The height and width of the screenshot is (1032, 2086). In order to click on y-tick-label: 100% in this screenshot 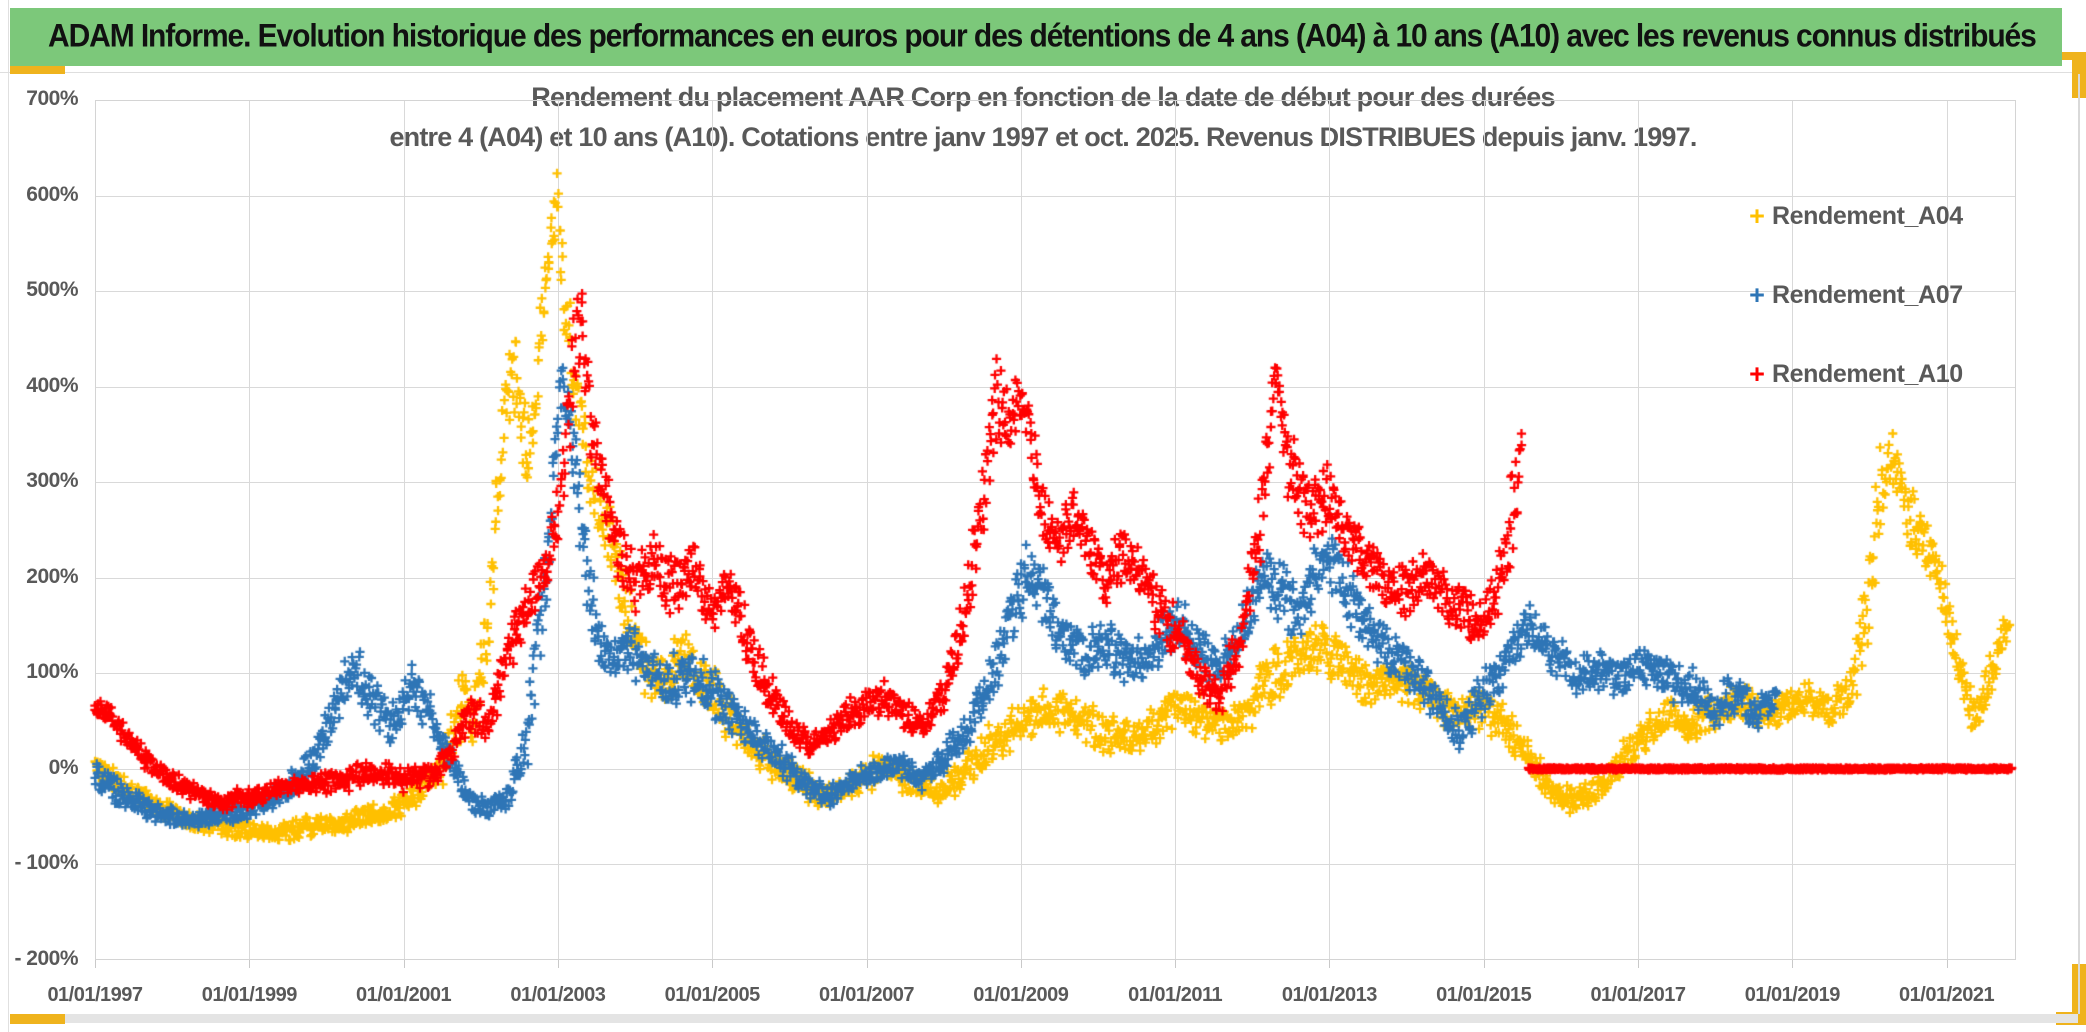, I will do `click(52, 672)`.